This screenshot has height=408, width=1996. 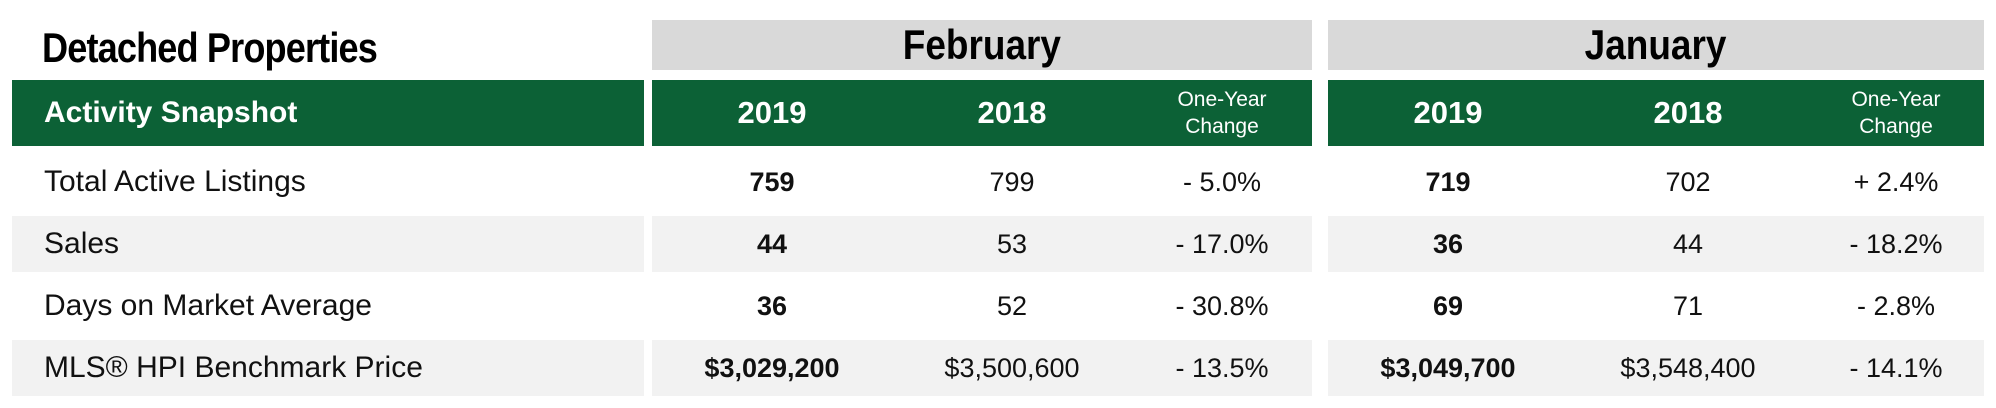 I want to click on feb-year-2019: 2019, so click(x=772, y=112).